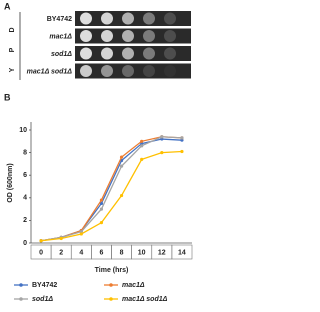 This screenshot has width=320, height=312. Describe the element at coordinates (142, 252) in the screenshot. I see `x-tick-label: 10` at that location.